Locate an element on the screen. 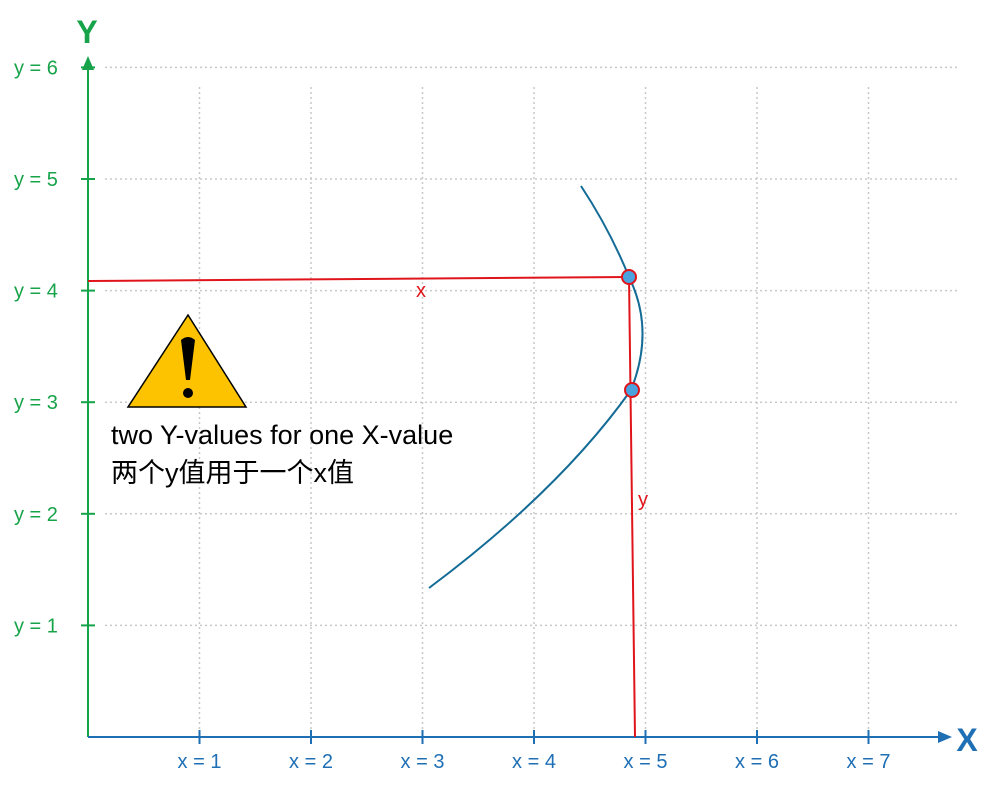  x-line is located at coordinates (358, 279).